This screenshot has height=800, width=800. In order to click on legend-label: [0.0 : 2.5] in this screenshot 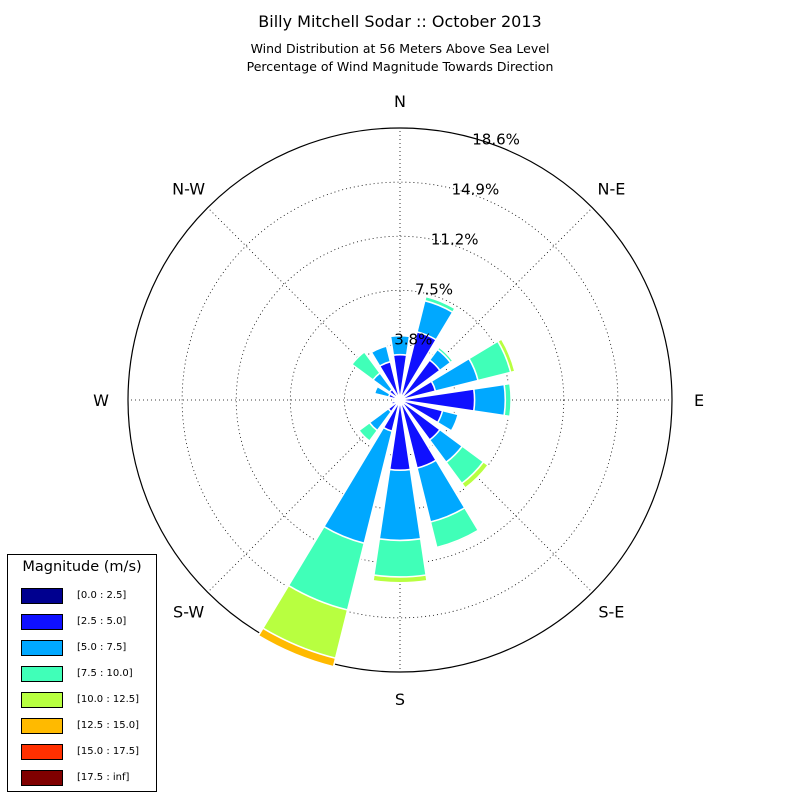, I will do `click(102, 595)`.